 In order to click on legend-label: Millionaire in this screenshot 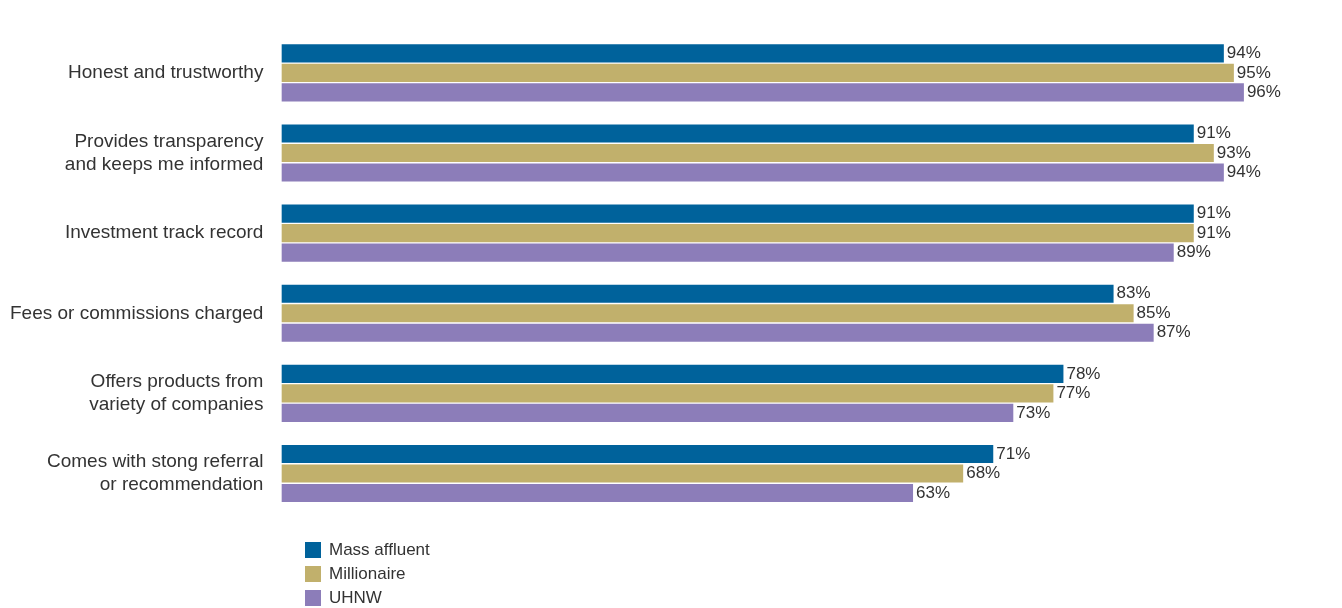, I will do `click(367, 574)`.